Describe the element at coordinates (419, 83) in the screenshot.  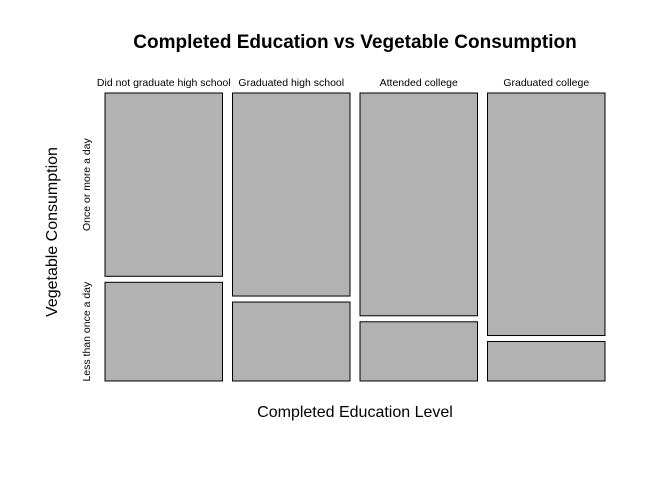
I see `column-label-attended-college: Attended college` at that location.